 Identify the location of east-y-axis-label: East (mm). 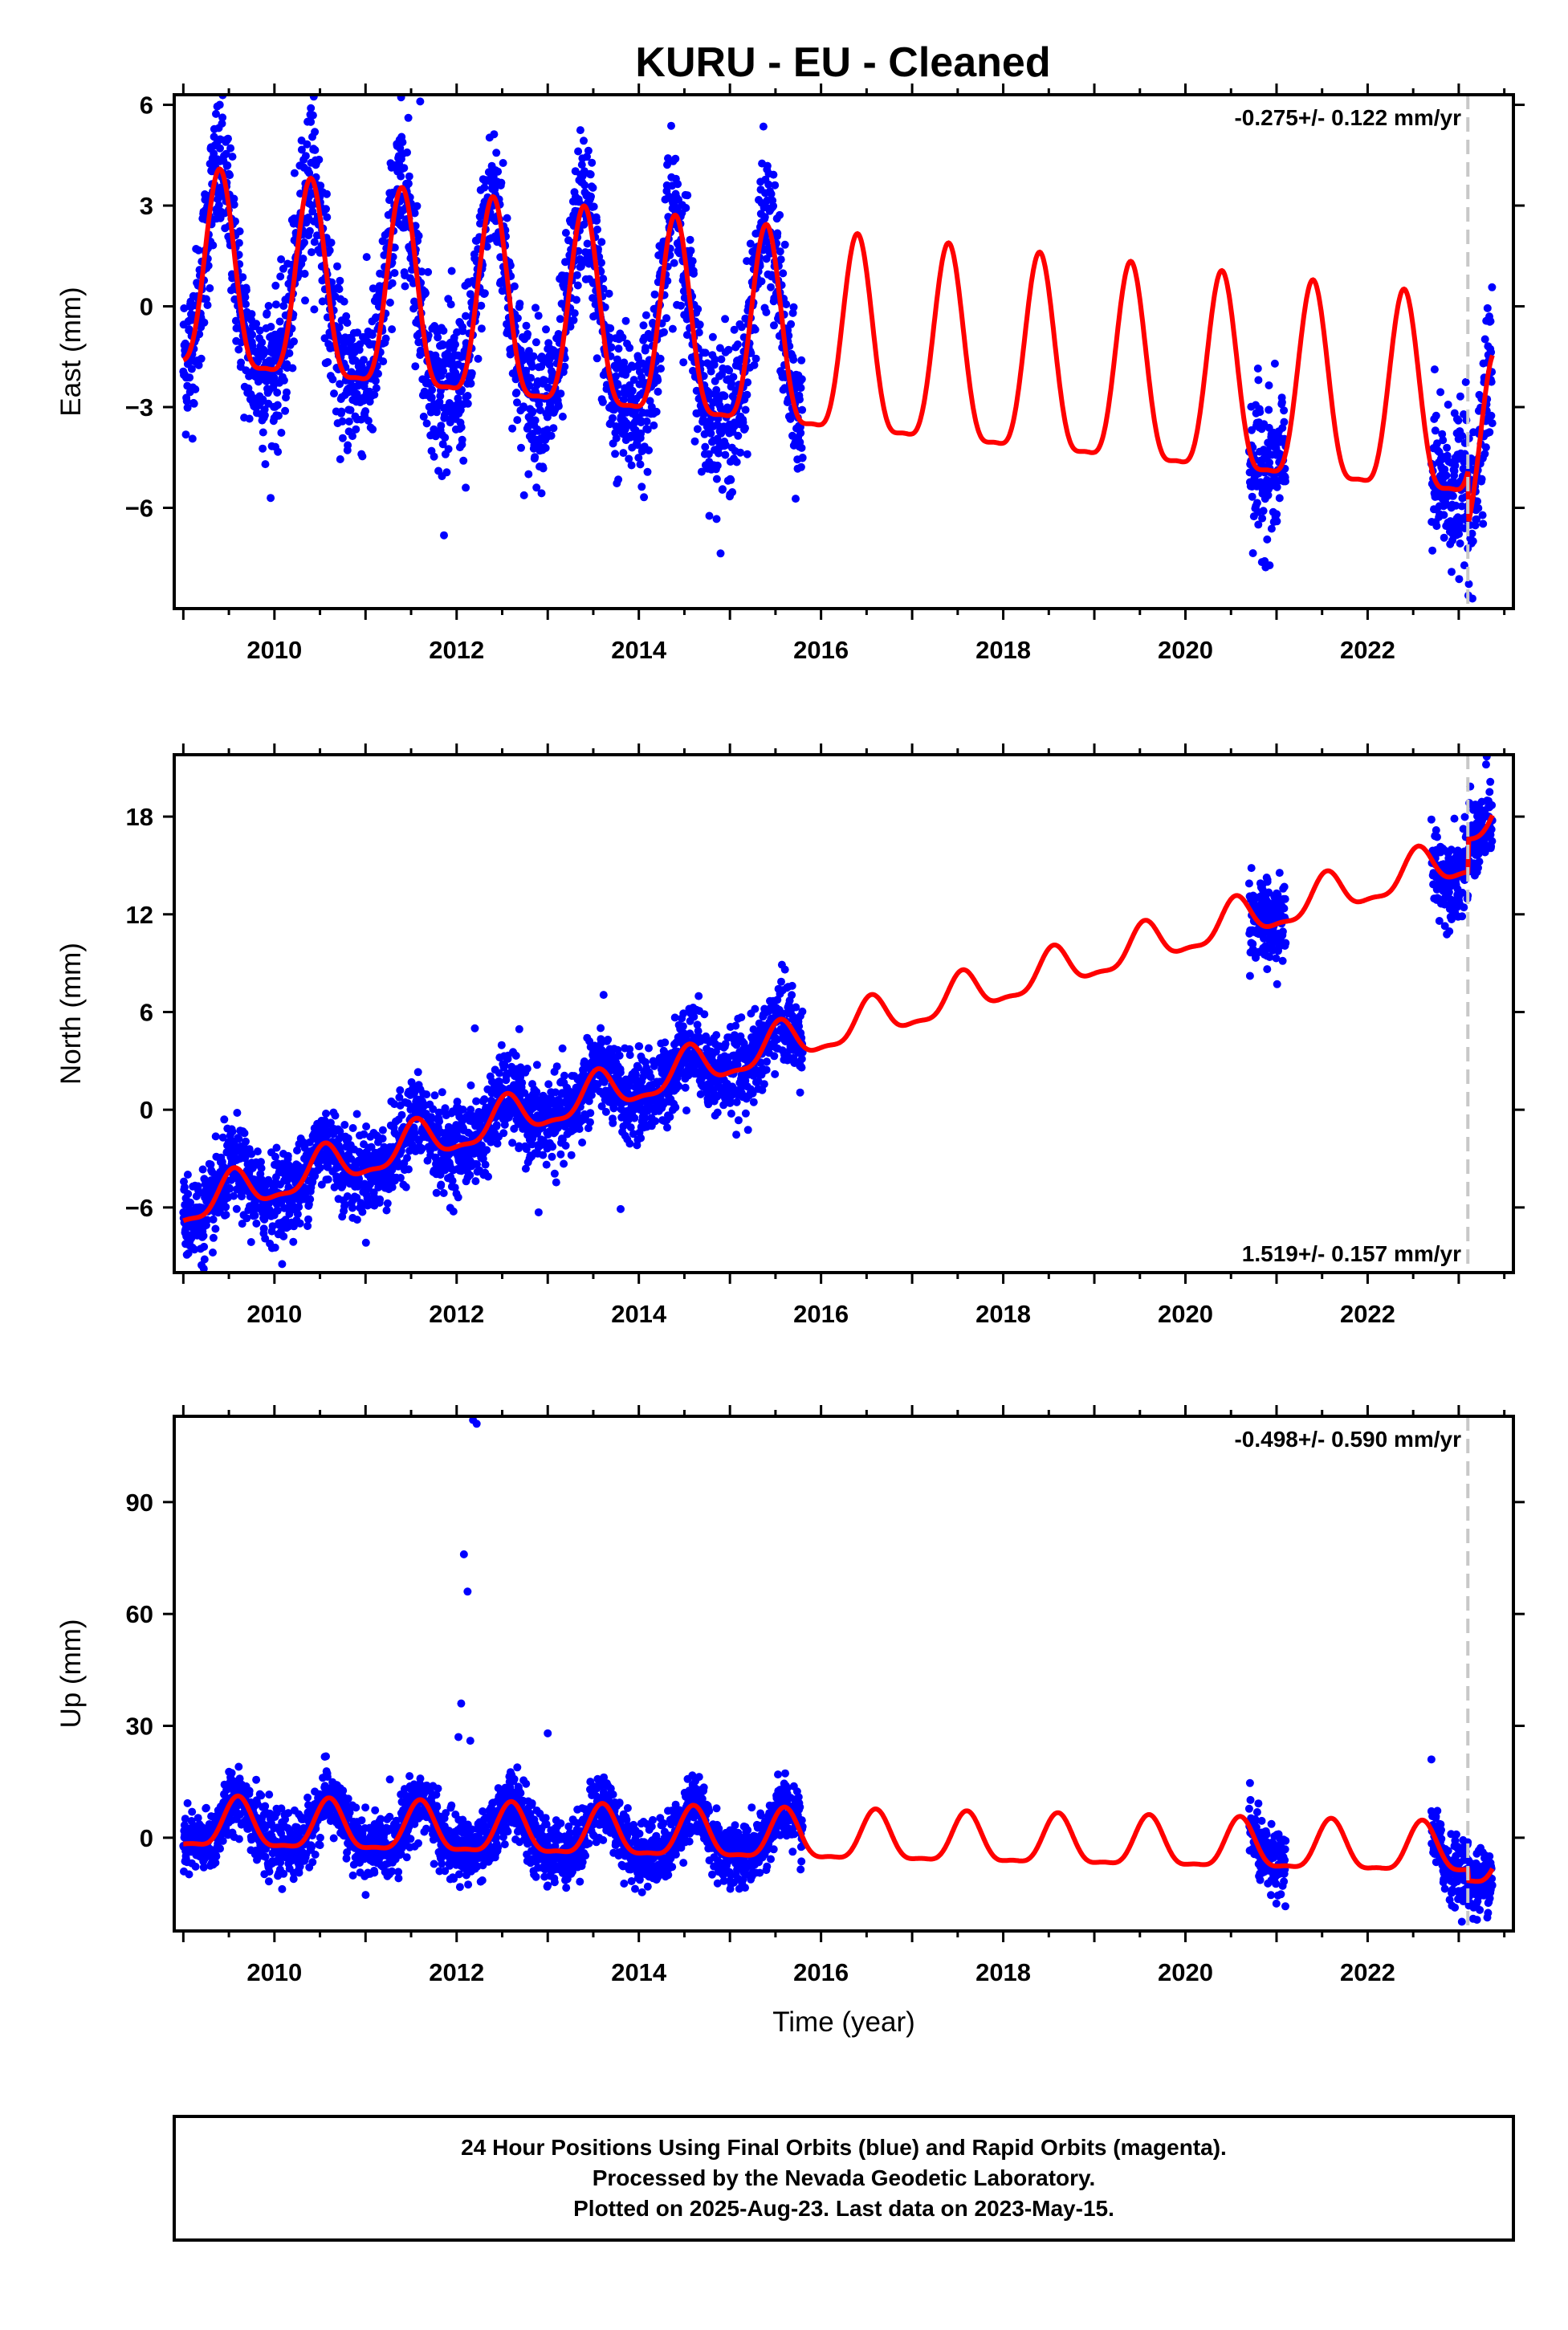
(71, 351).